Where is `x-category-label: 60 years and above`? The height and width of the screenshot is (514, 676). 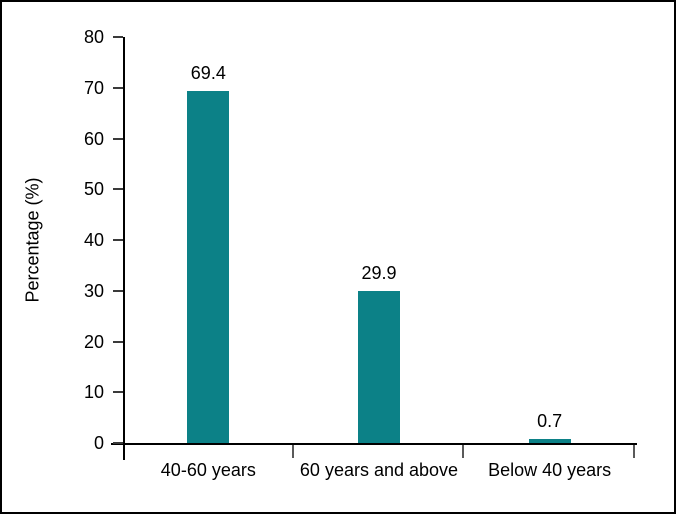 x-category-label: 60 years and above is located at coordinates (379, 470).